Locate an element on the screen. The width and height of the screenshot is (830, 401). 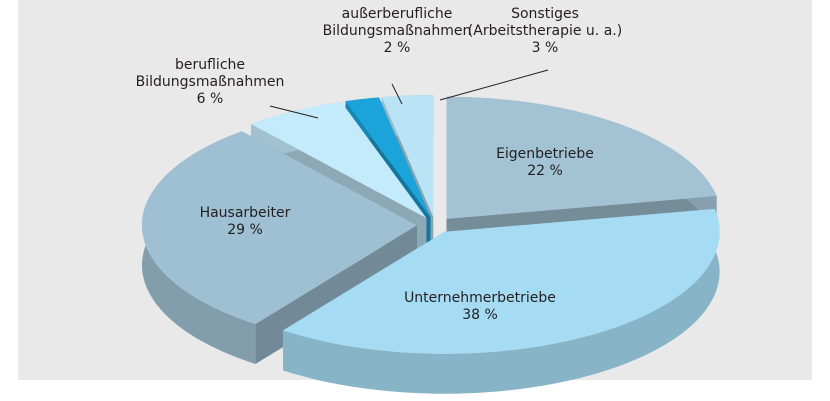
value-label: 38 % is located at coordinates (480, 315).